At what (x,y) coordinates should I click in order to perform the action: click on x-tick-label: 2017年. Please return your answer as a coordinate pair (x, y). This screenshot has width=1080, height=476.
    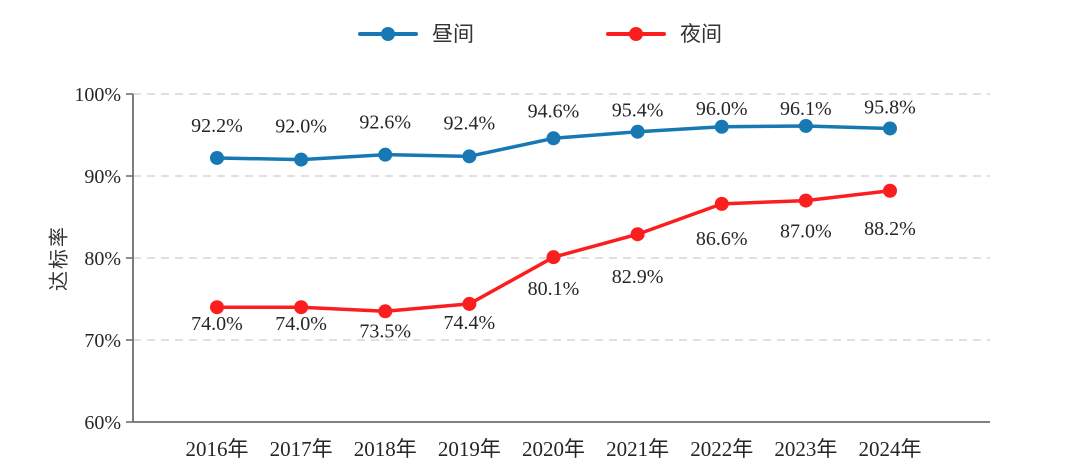
    Looking at the image, I should click on (301, 449).